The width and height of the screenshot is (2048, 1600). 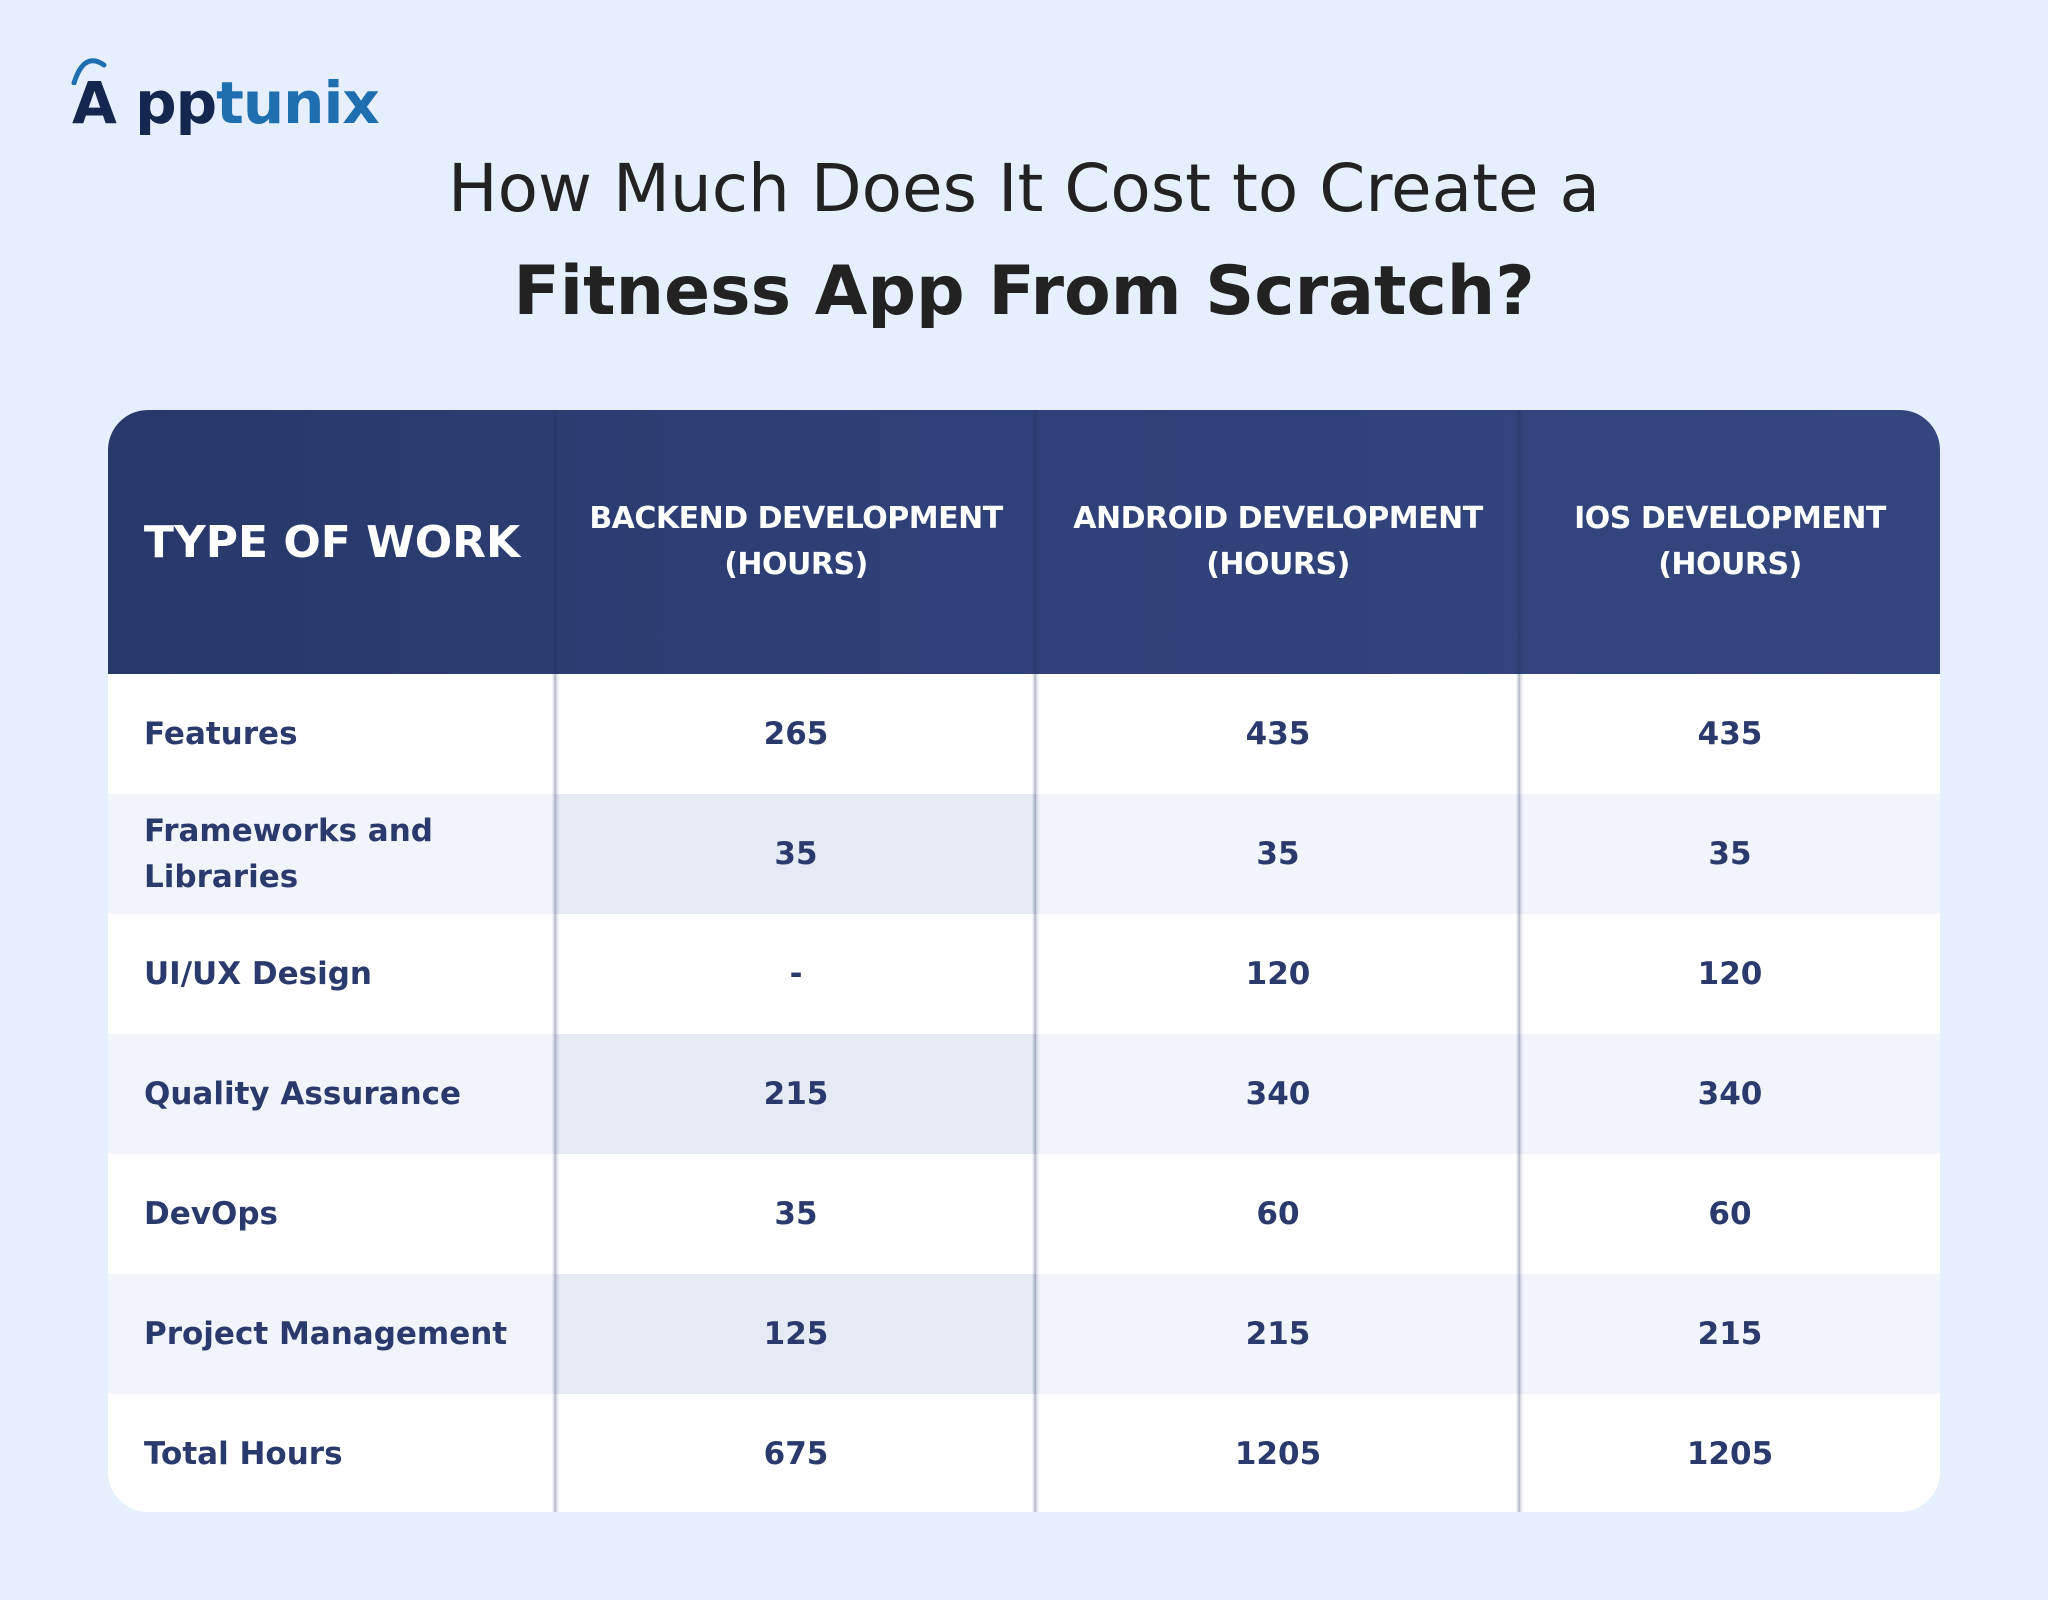 I want to click on table-row: Total Hours 675 1205 1205, so click(x=1024, y=1453).